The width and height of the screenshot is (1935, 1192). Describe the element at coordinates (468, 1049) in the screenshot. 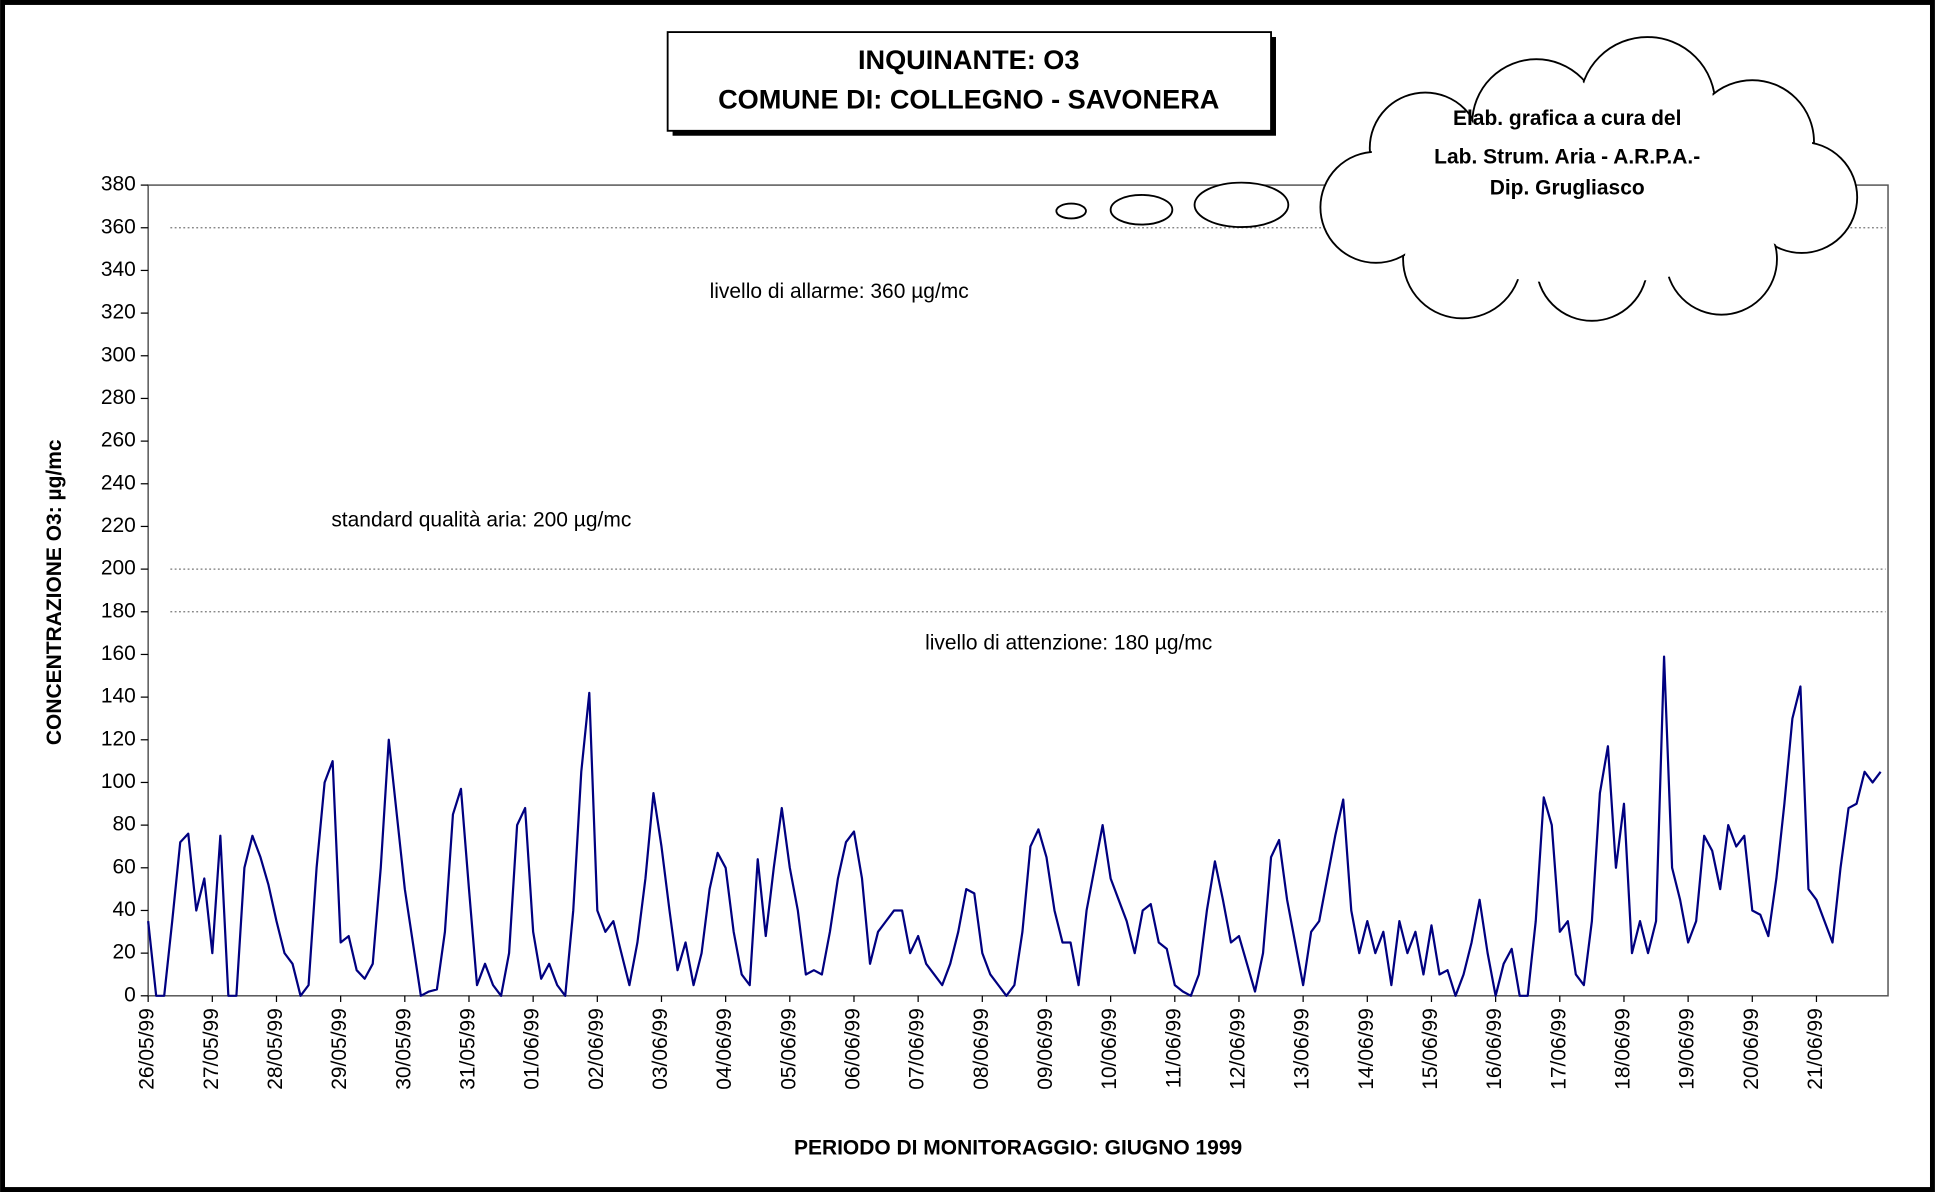

I see `x-tick-label: 31/05/99` at that location.